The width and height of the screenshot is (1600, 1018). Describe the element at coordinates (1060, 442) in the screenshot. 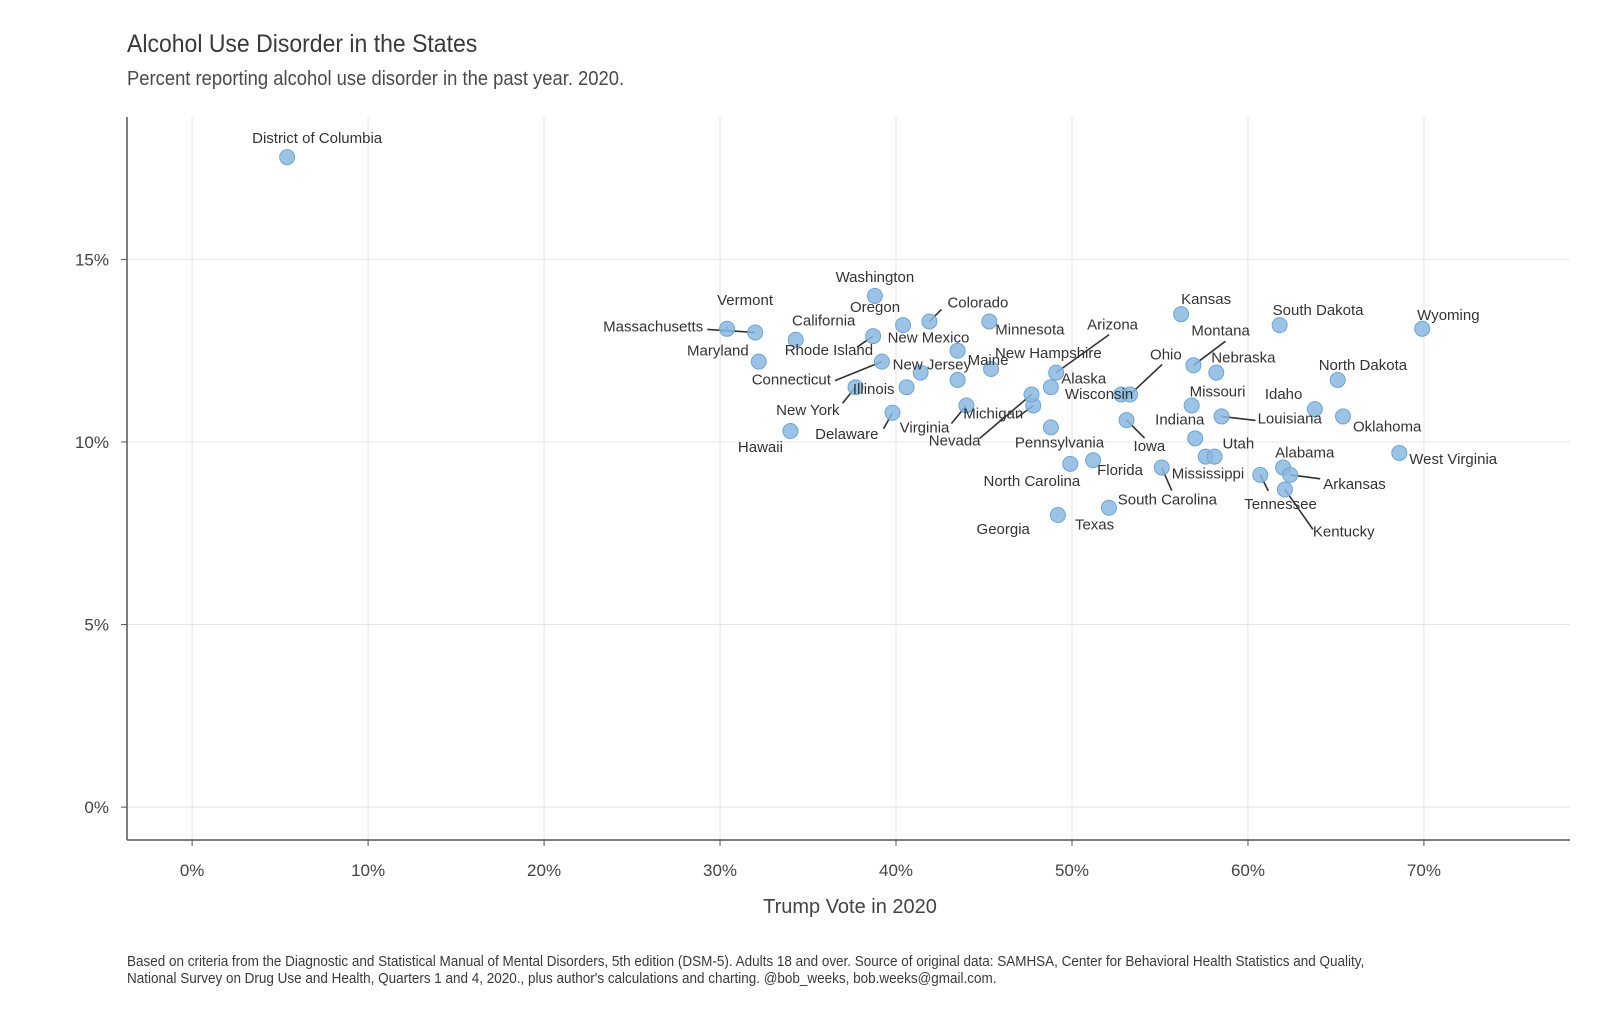

I see `point-label: Pennsylvania` at that location.